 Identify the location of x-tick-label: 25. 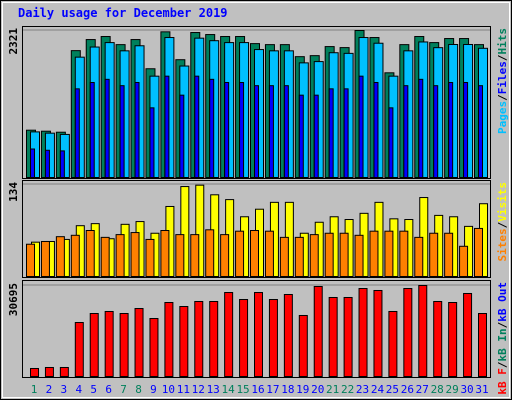
(392, 389).